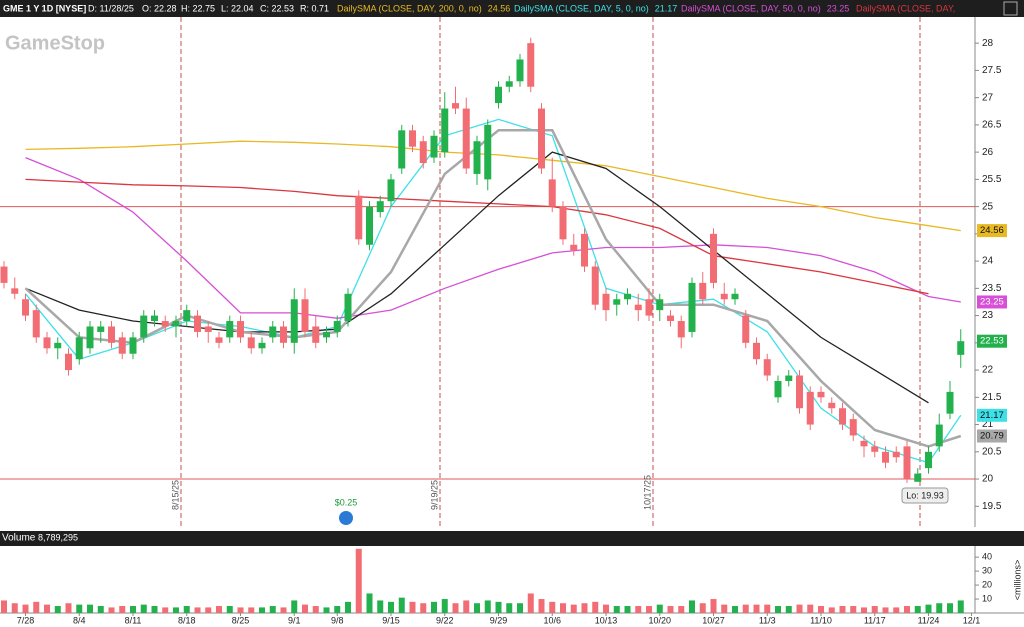  What do you see at coordinates (445, 620) in the screenshot?
I see `x-tick-label: 9/22` at bounding box center [445, 620].